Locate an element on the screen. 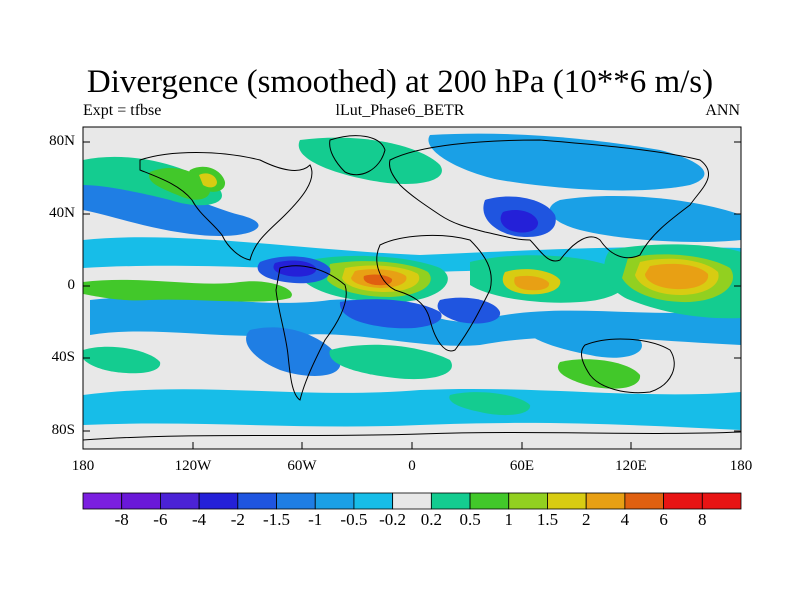 The image size is (800, 600). coastline-north-america is located at coordinates (226, 206).